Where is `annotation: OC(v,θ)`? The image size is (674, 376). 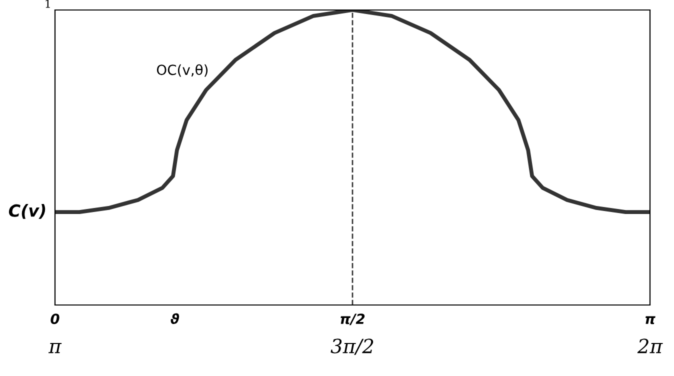 annotation: OC(v,θ) is located at coordinates (182, 70).